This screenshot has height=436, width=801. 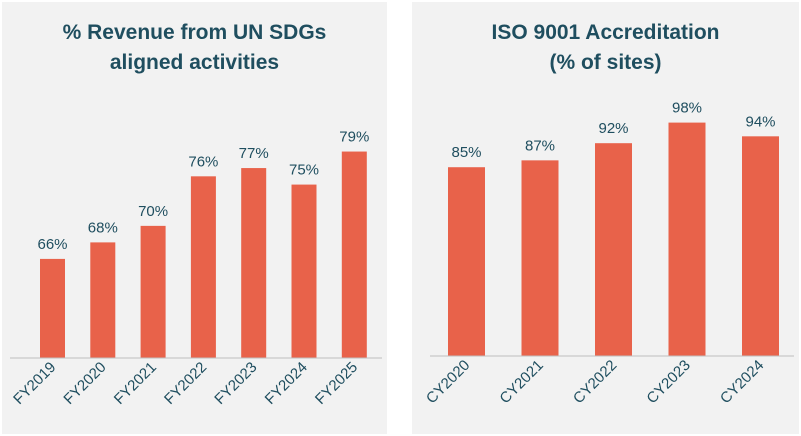 What do you see at coordinates (254, 263) in the screenshot?
I see `bar-fy2023` at bounding box center [254, 263].